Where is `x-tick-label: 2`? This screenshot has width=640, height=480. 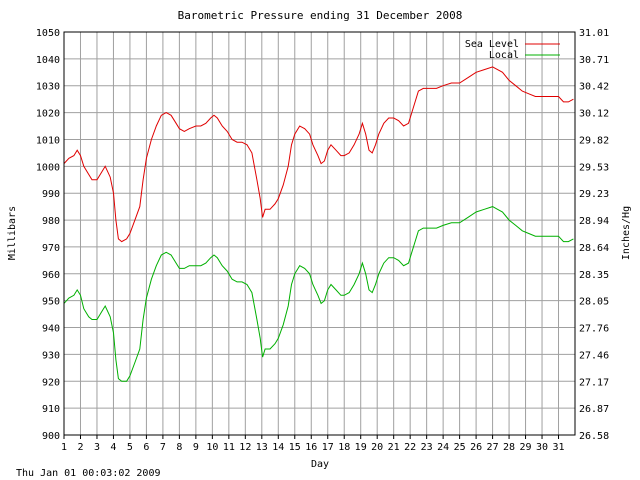 x-tick-label: 2 is located at coordinates (80, 447).